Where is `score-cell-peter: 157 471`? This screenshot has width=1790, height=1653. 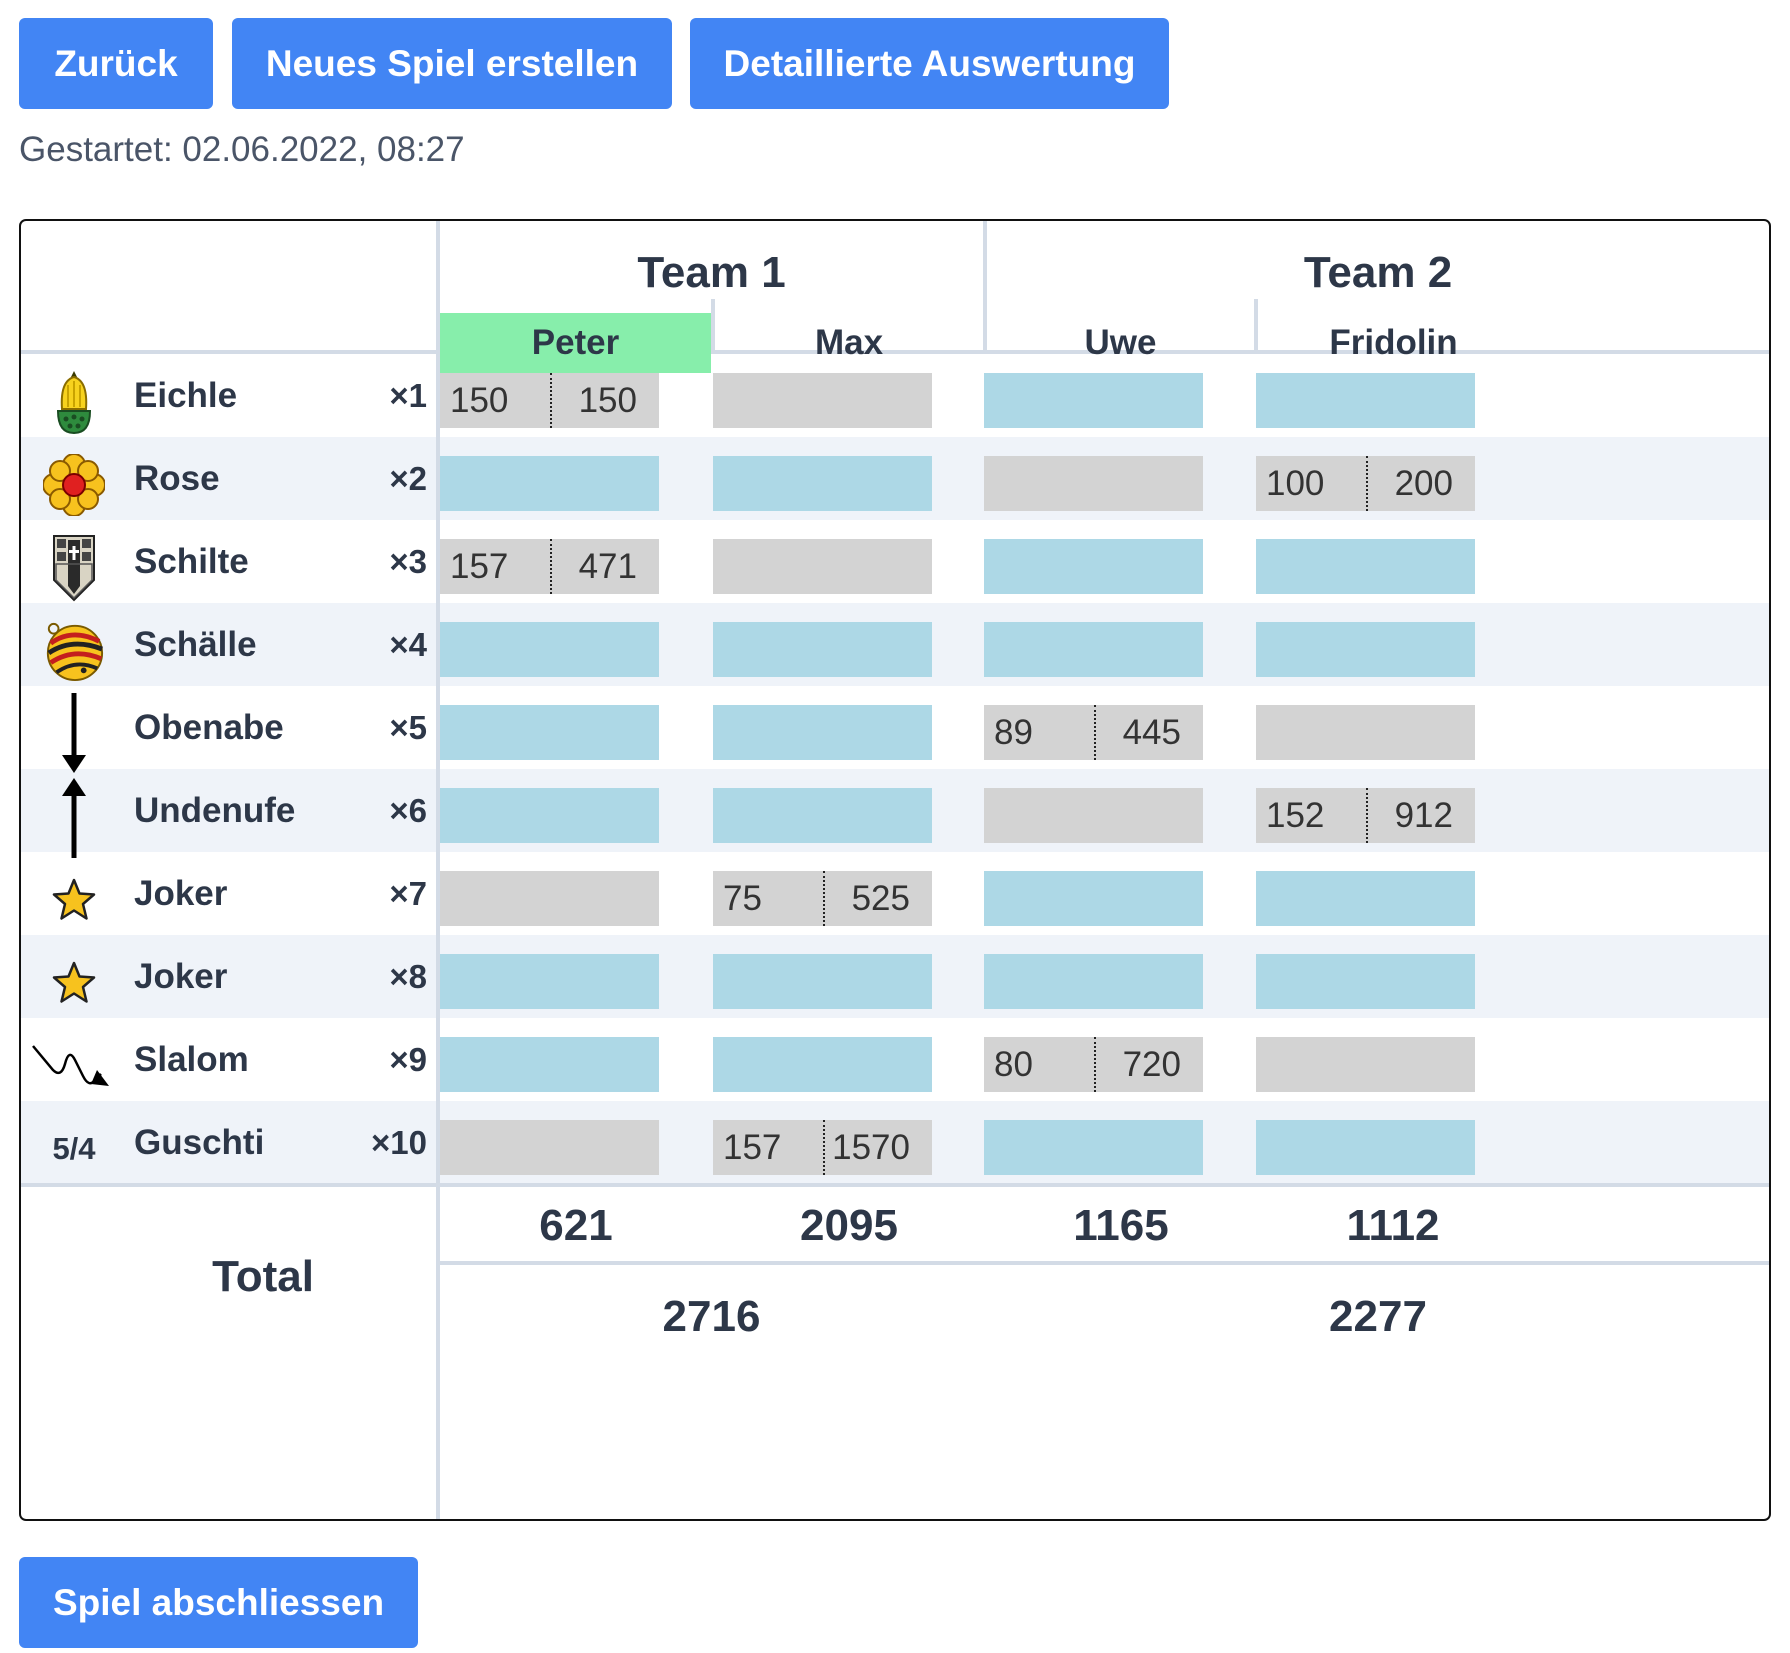 score-cell-peter: 157 471 is located at coordinates (549, 566).